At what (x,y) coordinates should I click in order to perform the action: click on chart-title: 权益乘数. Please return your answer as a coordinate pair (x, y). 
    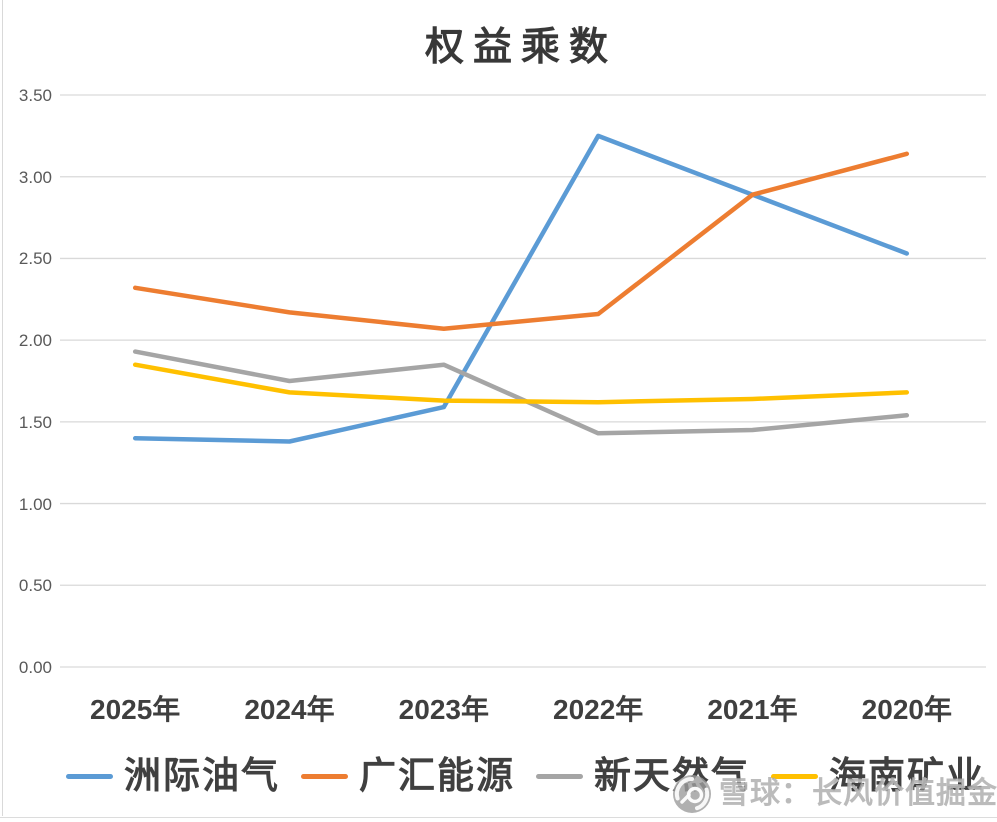
    Looking at the image, I should click on (520, 47).